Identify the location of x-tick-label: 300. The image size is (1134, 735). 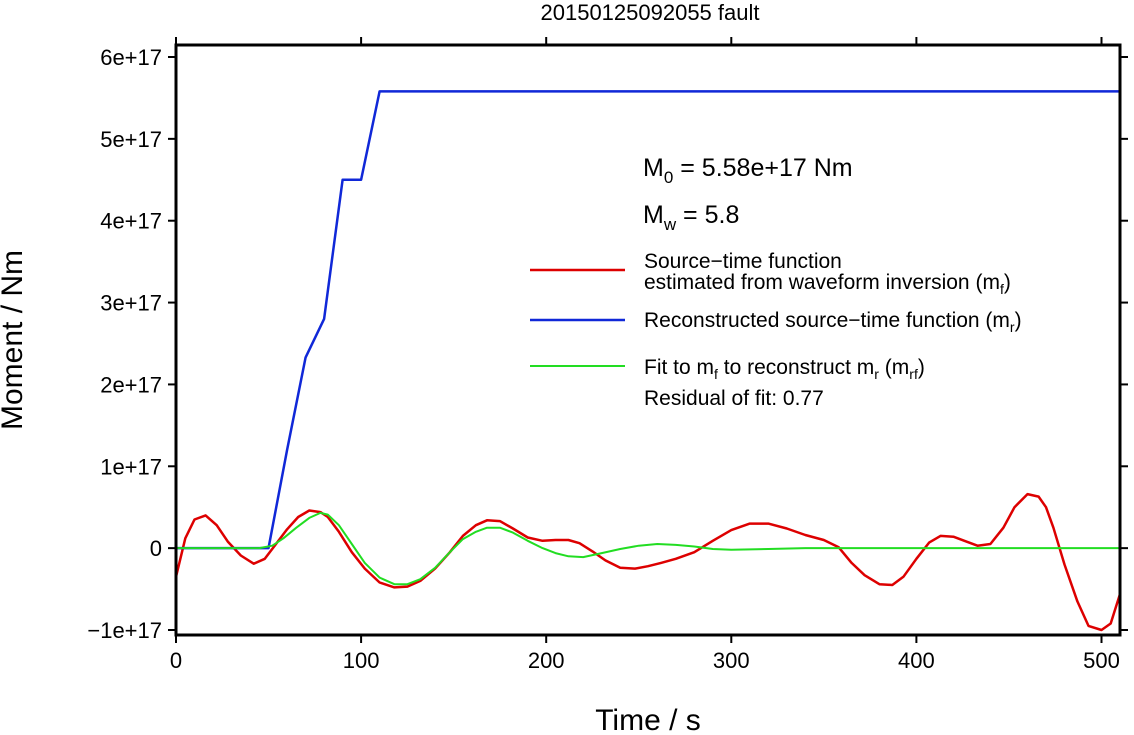
(731, 660).